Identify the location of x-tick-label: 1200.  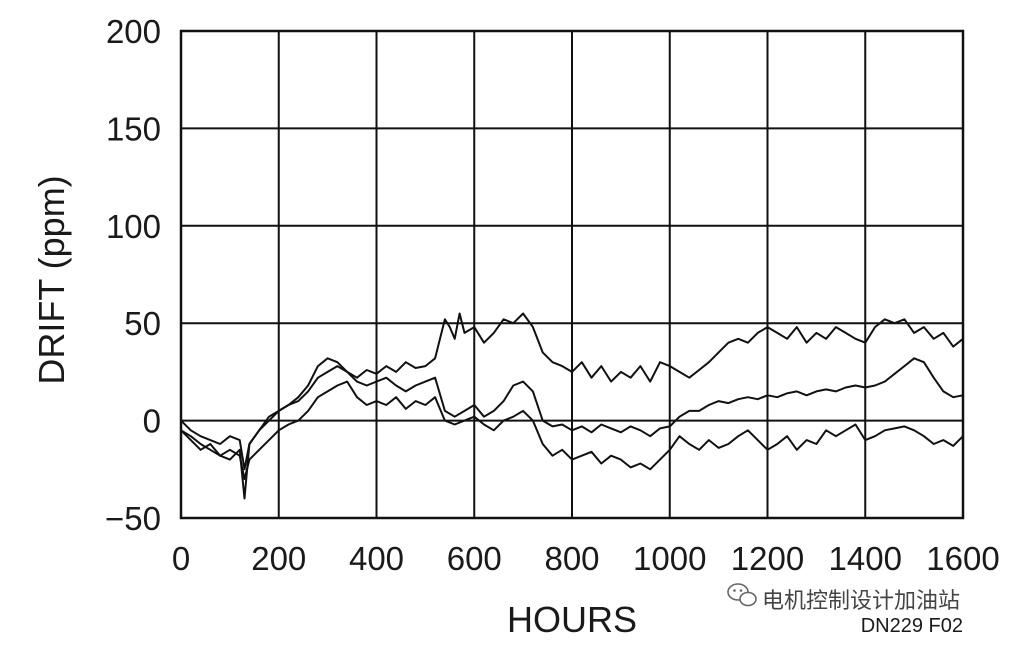
(767, 558).